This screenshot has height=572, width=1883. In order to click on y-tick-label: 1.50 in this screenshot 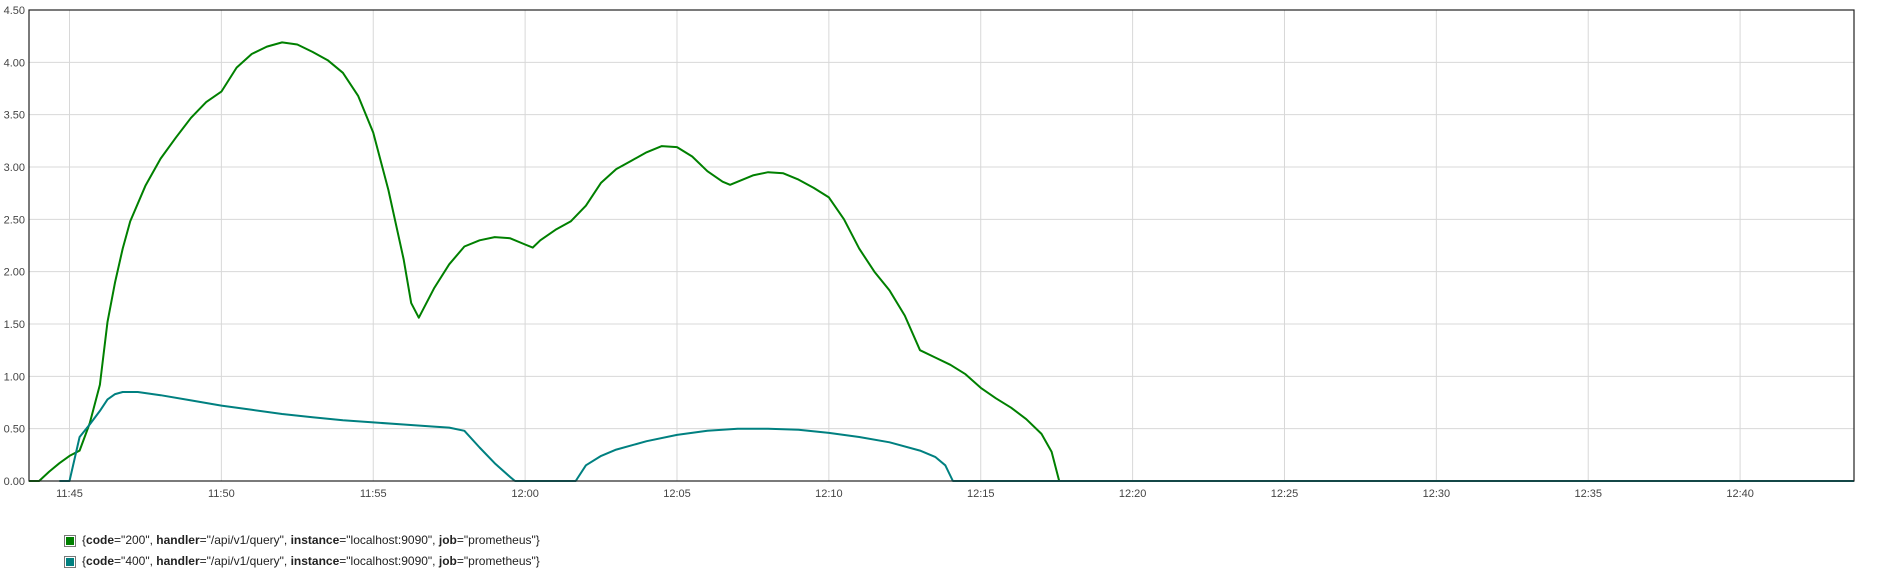, I will do `click(14, 325)`.